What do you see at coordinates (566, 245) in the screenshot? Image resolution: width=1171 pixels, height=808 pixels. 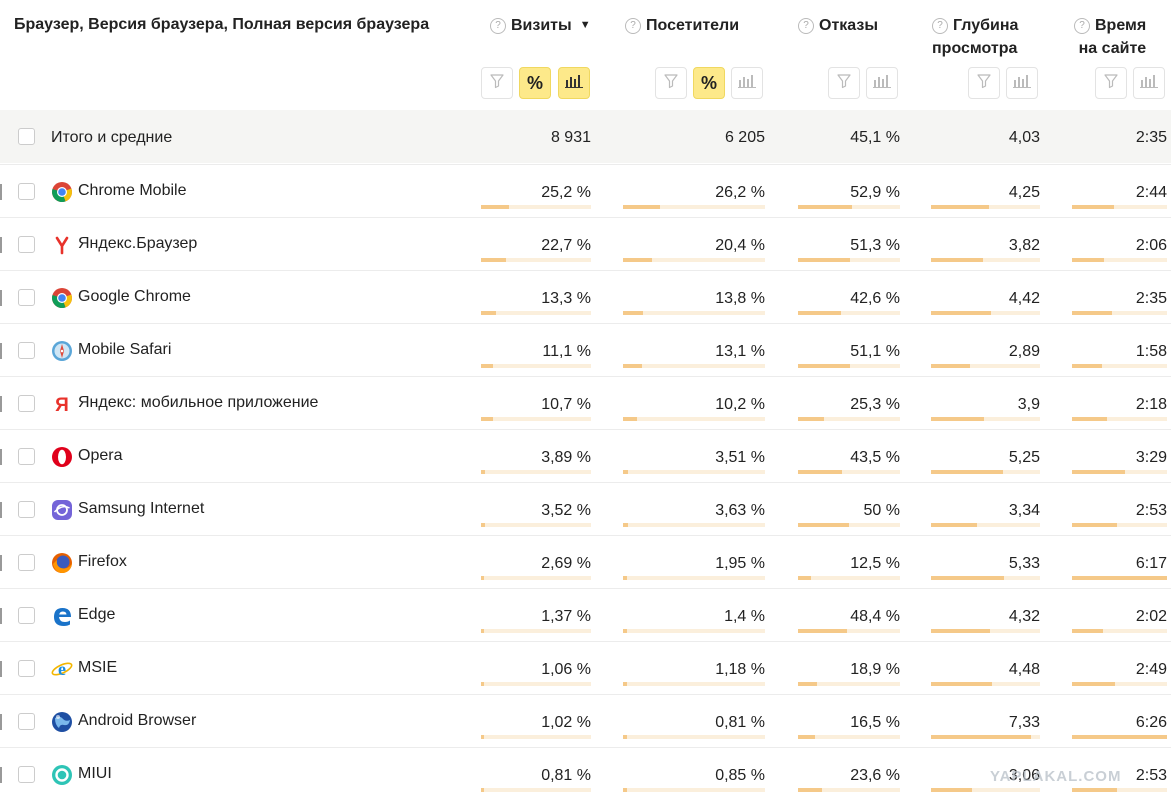 I see `metric-value: 22,7 %` at bounding box center [566, 245].